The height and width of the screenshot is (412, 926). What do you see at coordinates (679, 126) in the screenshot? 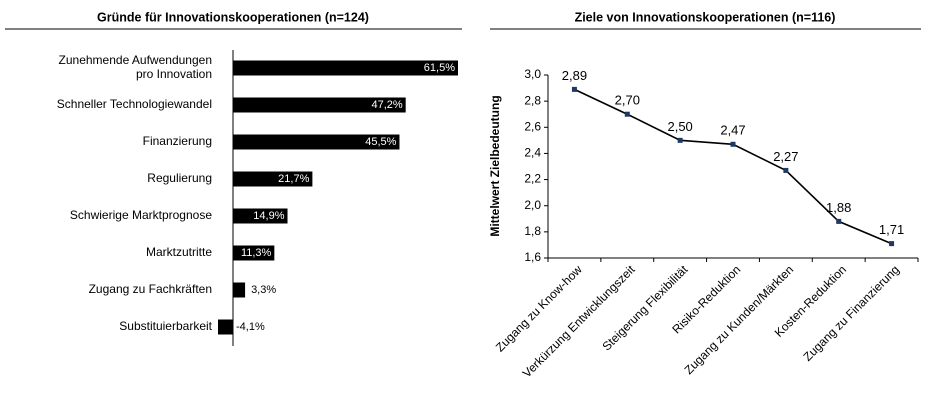
I see `value-label: 2,50` at bounding box center [679, 126].